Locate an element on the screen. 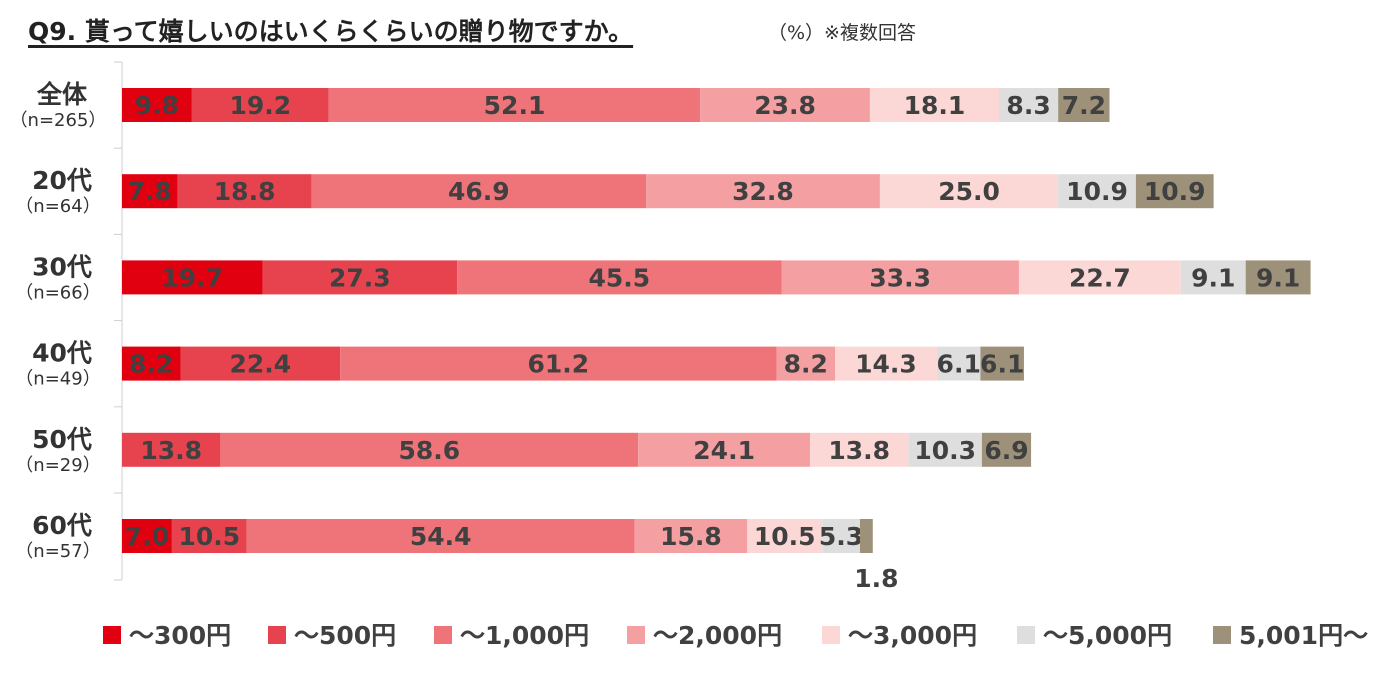  data-label: 7.0 is located at coordinates (147, 536).